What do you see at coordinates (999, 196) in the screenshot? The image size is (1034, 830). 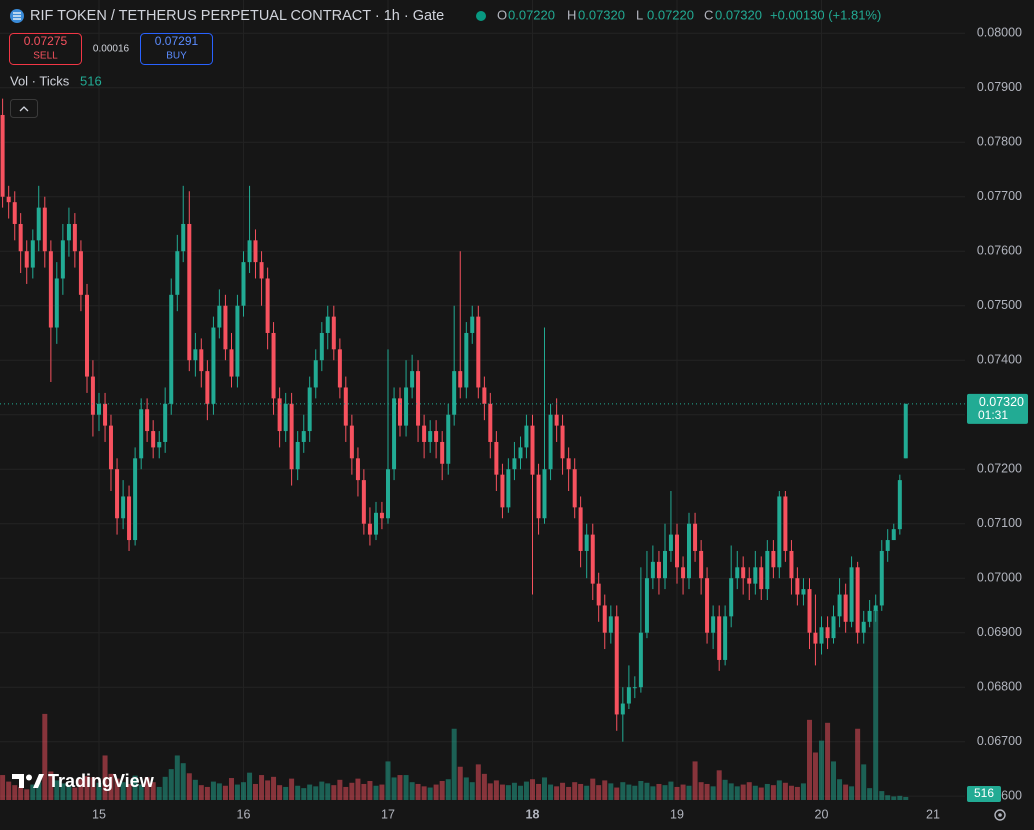 I see `y-tick-label: 0.07700` at bounding box center [999, 196].